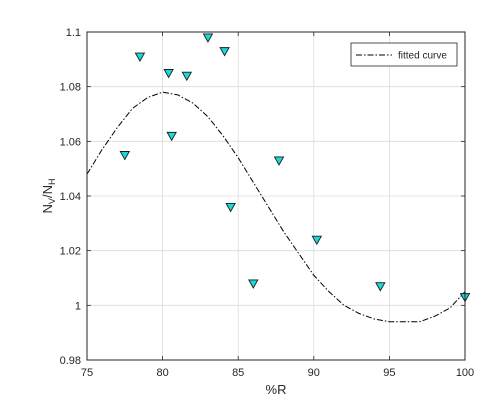  What do you see at coordinates (70, 142) in the screenshot?
I see `y-tick-label: 1.06` at bounding box center [70, 142].